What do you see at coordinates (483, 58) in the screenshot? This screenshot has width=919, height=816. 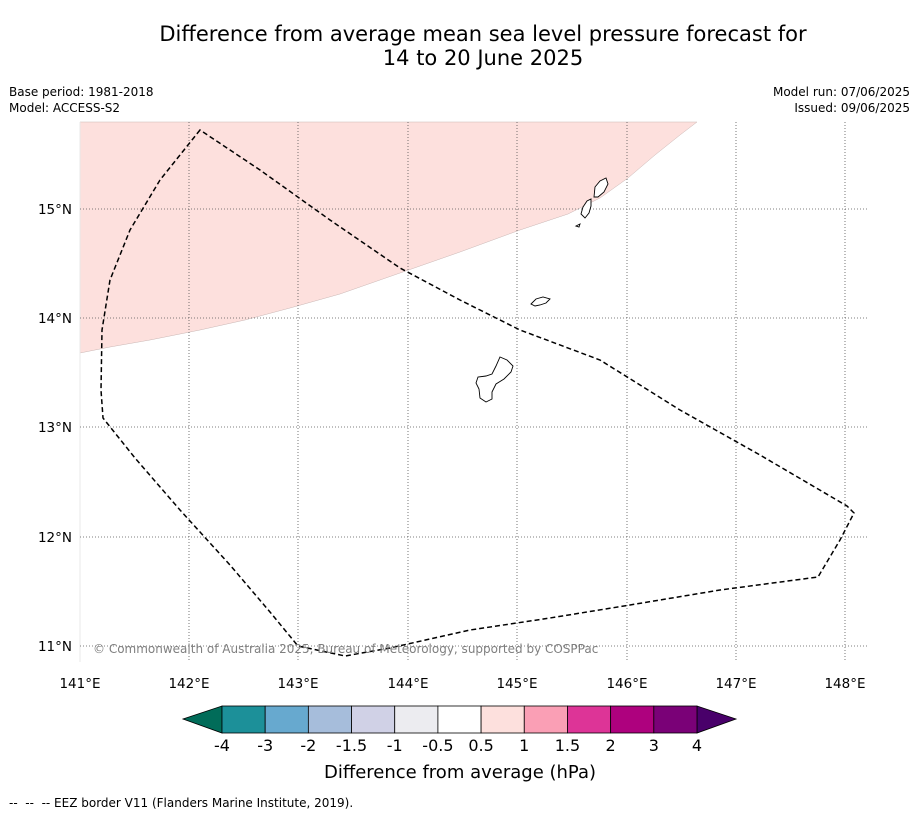 I see `title-line-2: 14 to 20 June 2025` at bounding box center [483, 58].